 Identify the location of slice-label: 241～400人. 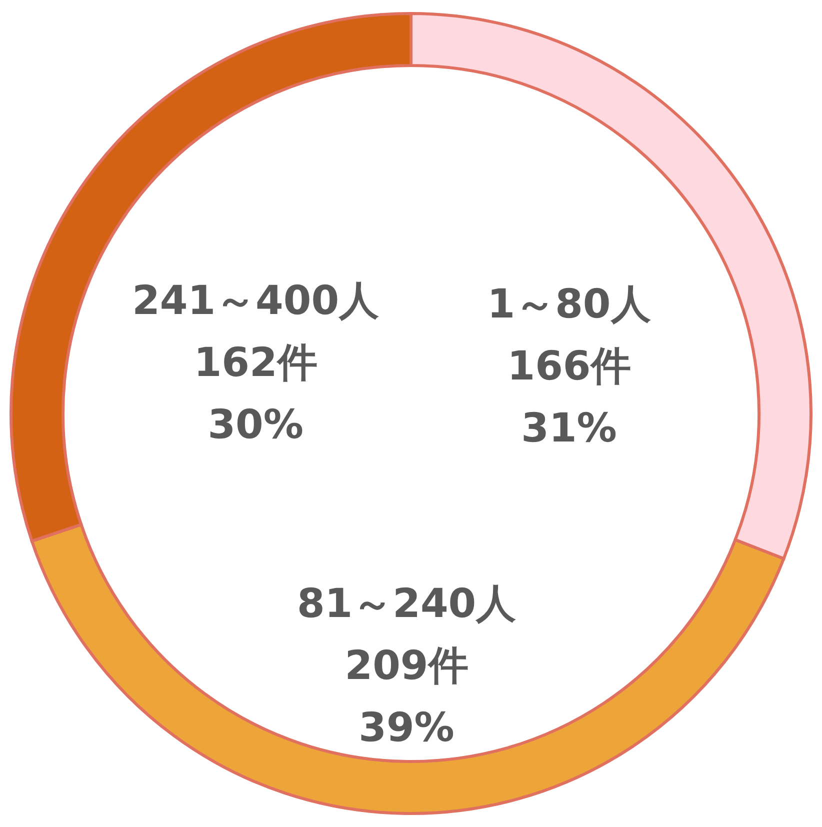
(256, 301).